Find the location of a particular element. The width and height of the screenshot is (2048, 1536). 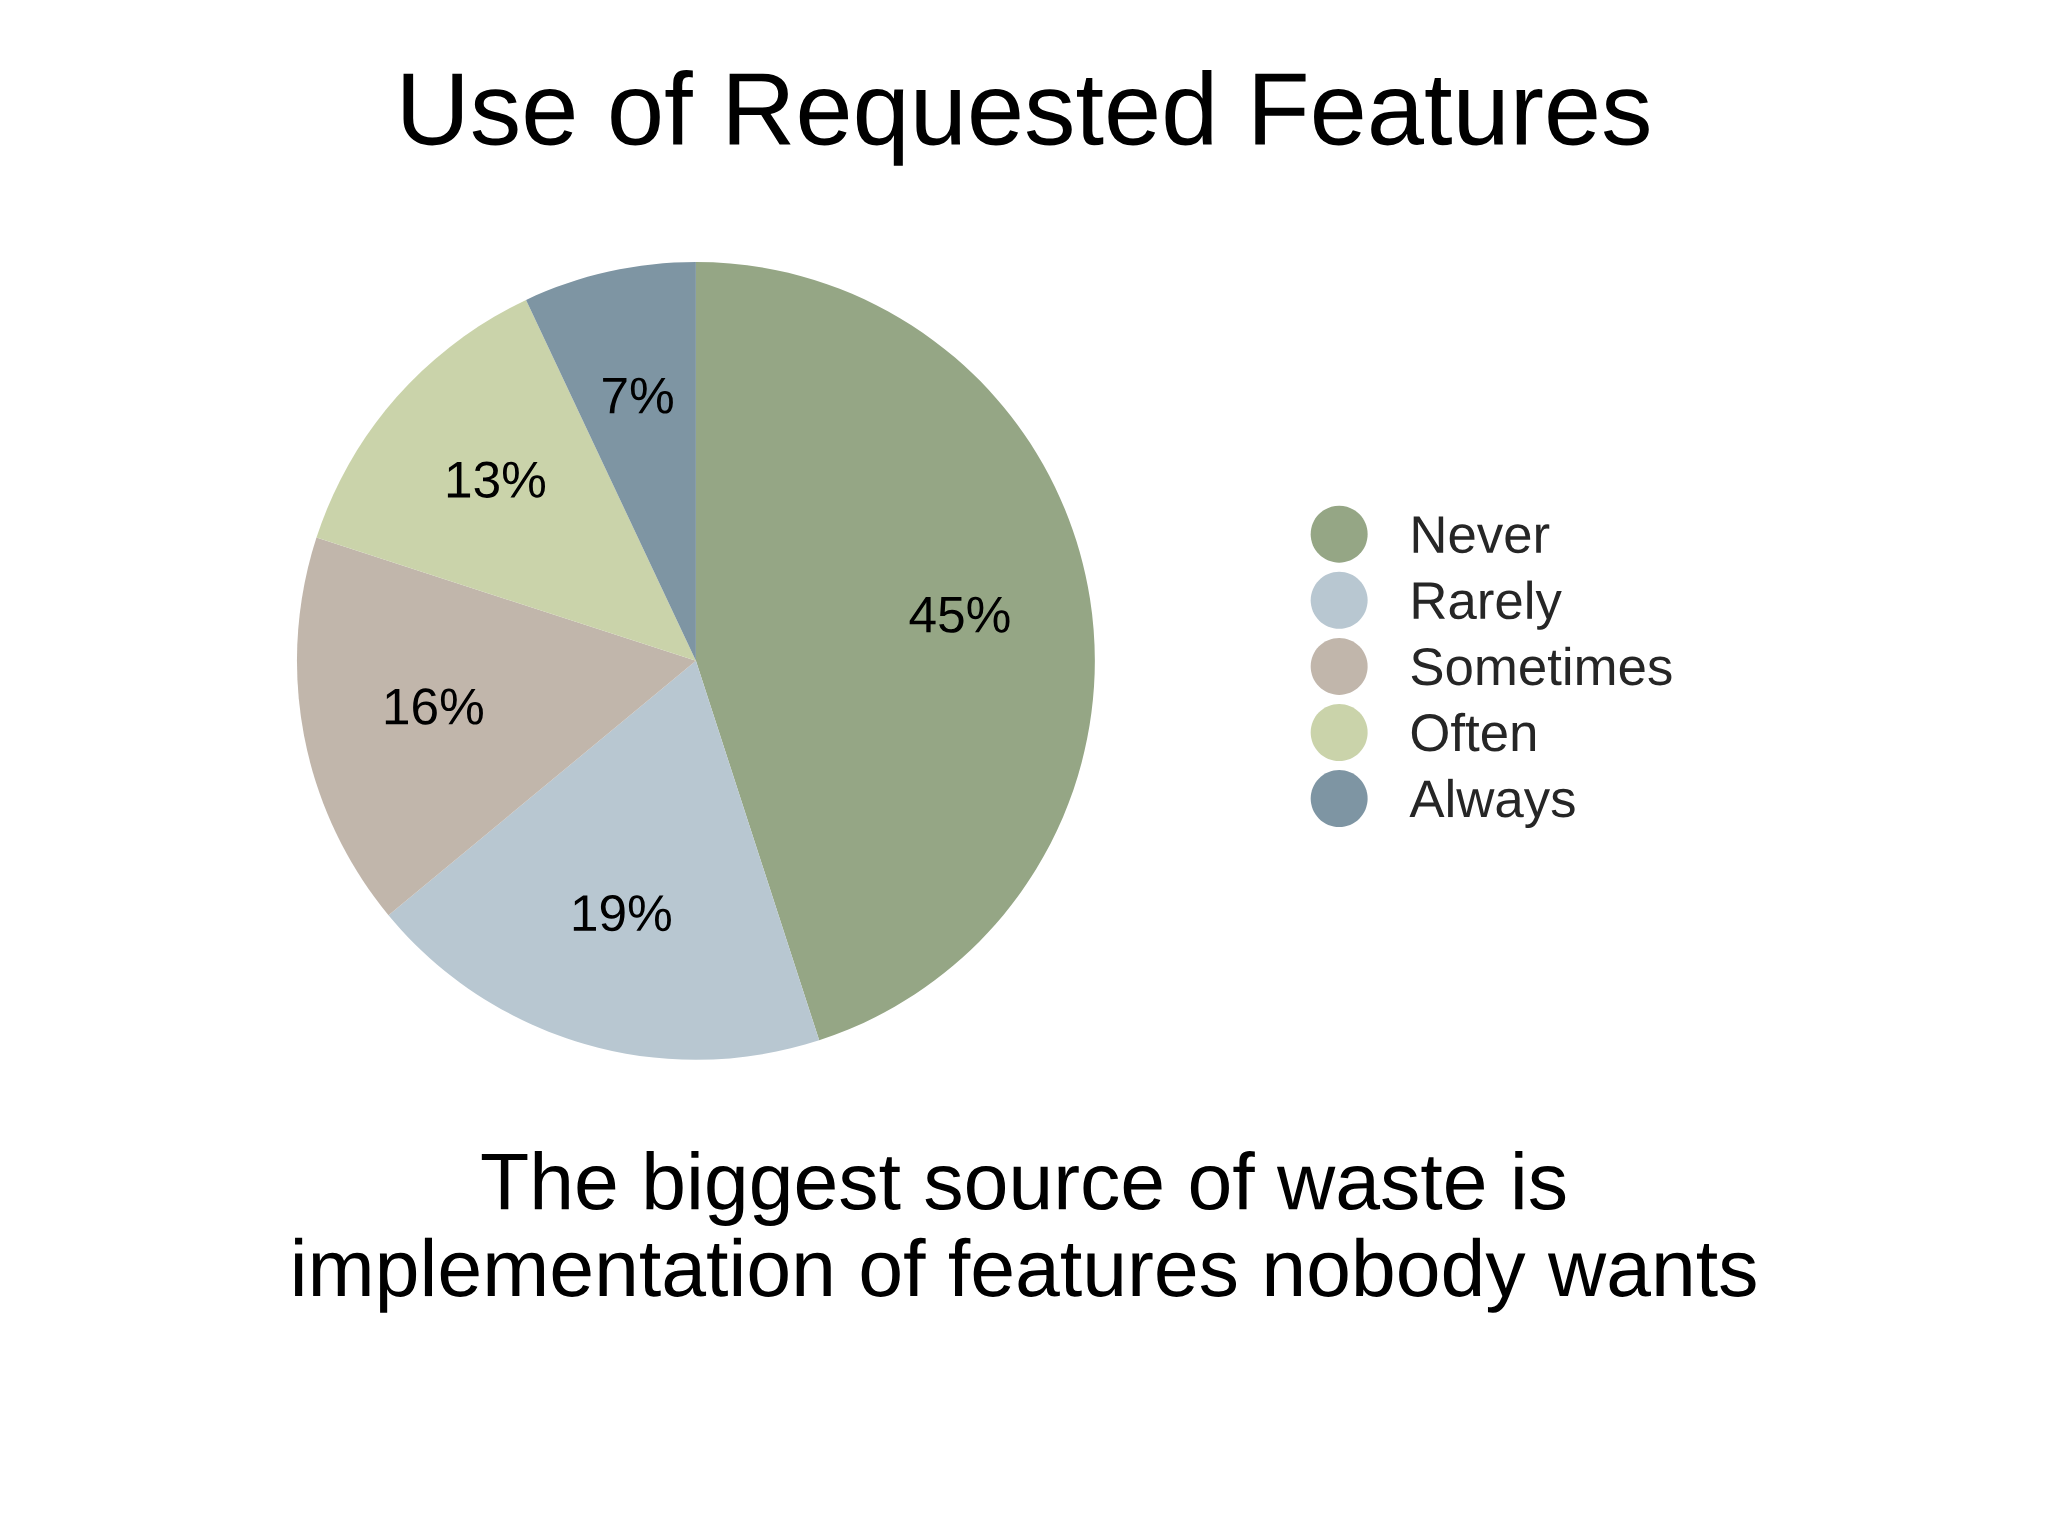

legend-label: Often is located at coordinates (1473, 732).